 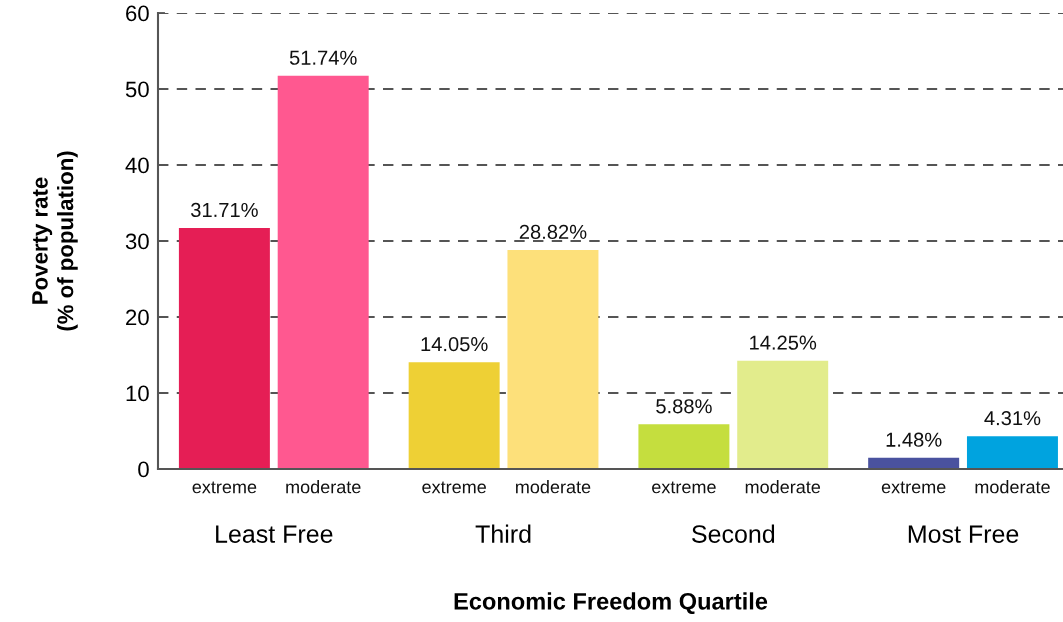 I want to click on data-label: 28.82%, so click(x=553, y=232).